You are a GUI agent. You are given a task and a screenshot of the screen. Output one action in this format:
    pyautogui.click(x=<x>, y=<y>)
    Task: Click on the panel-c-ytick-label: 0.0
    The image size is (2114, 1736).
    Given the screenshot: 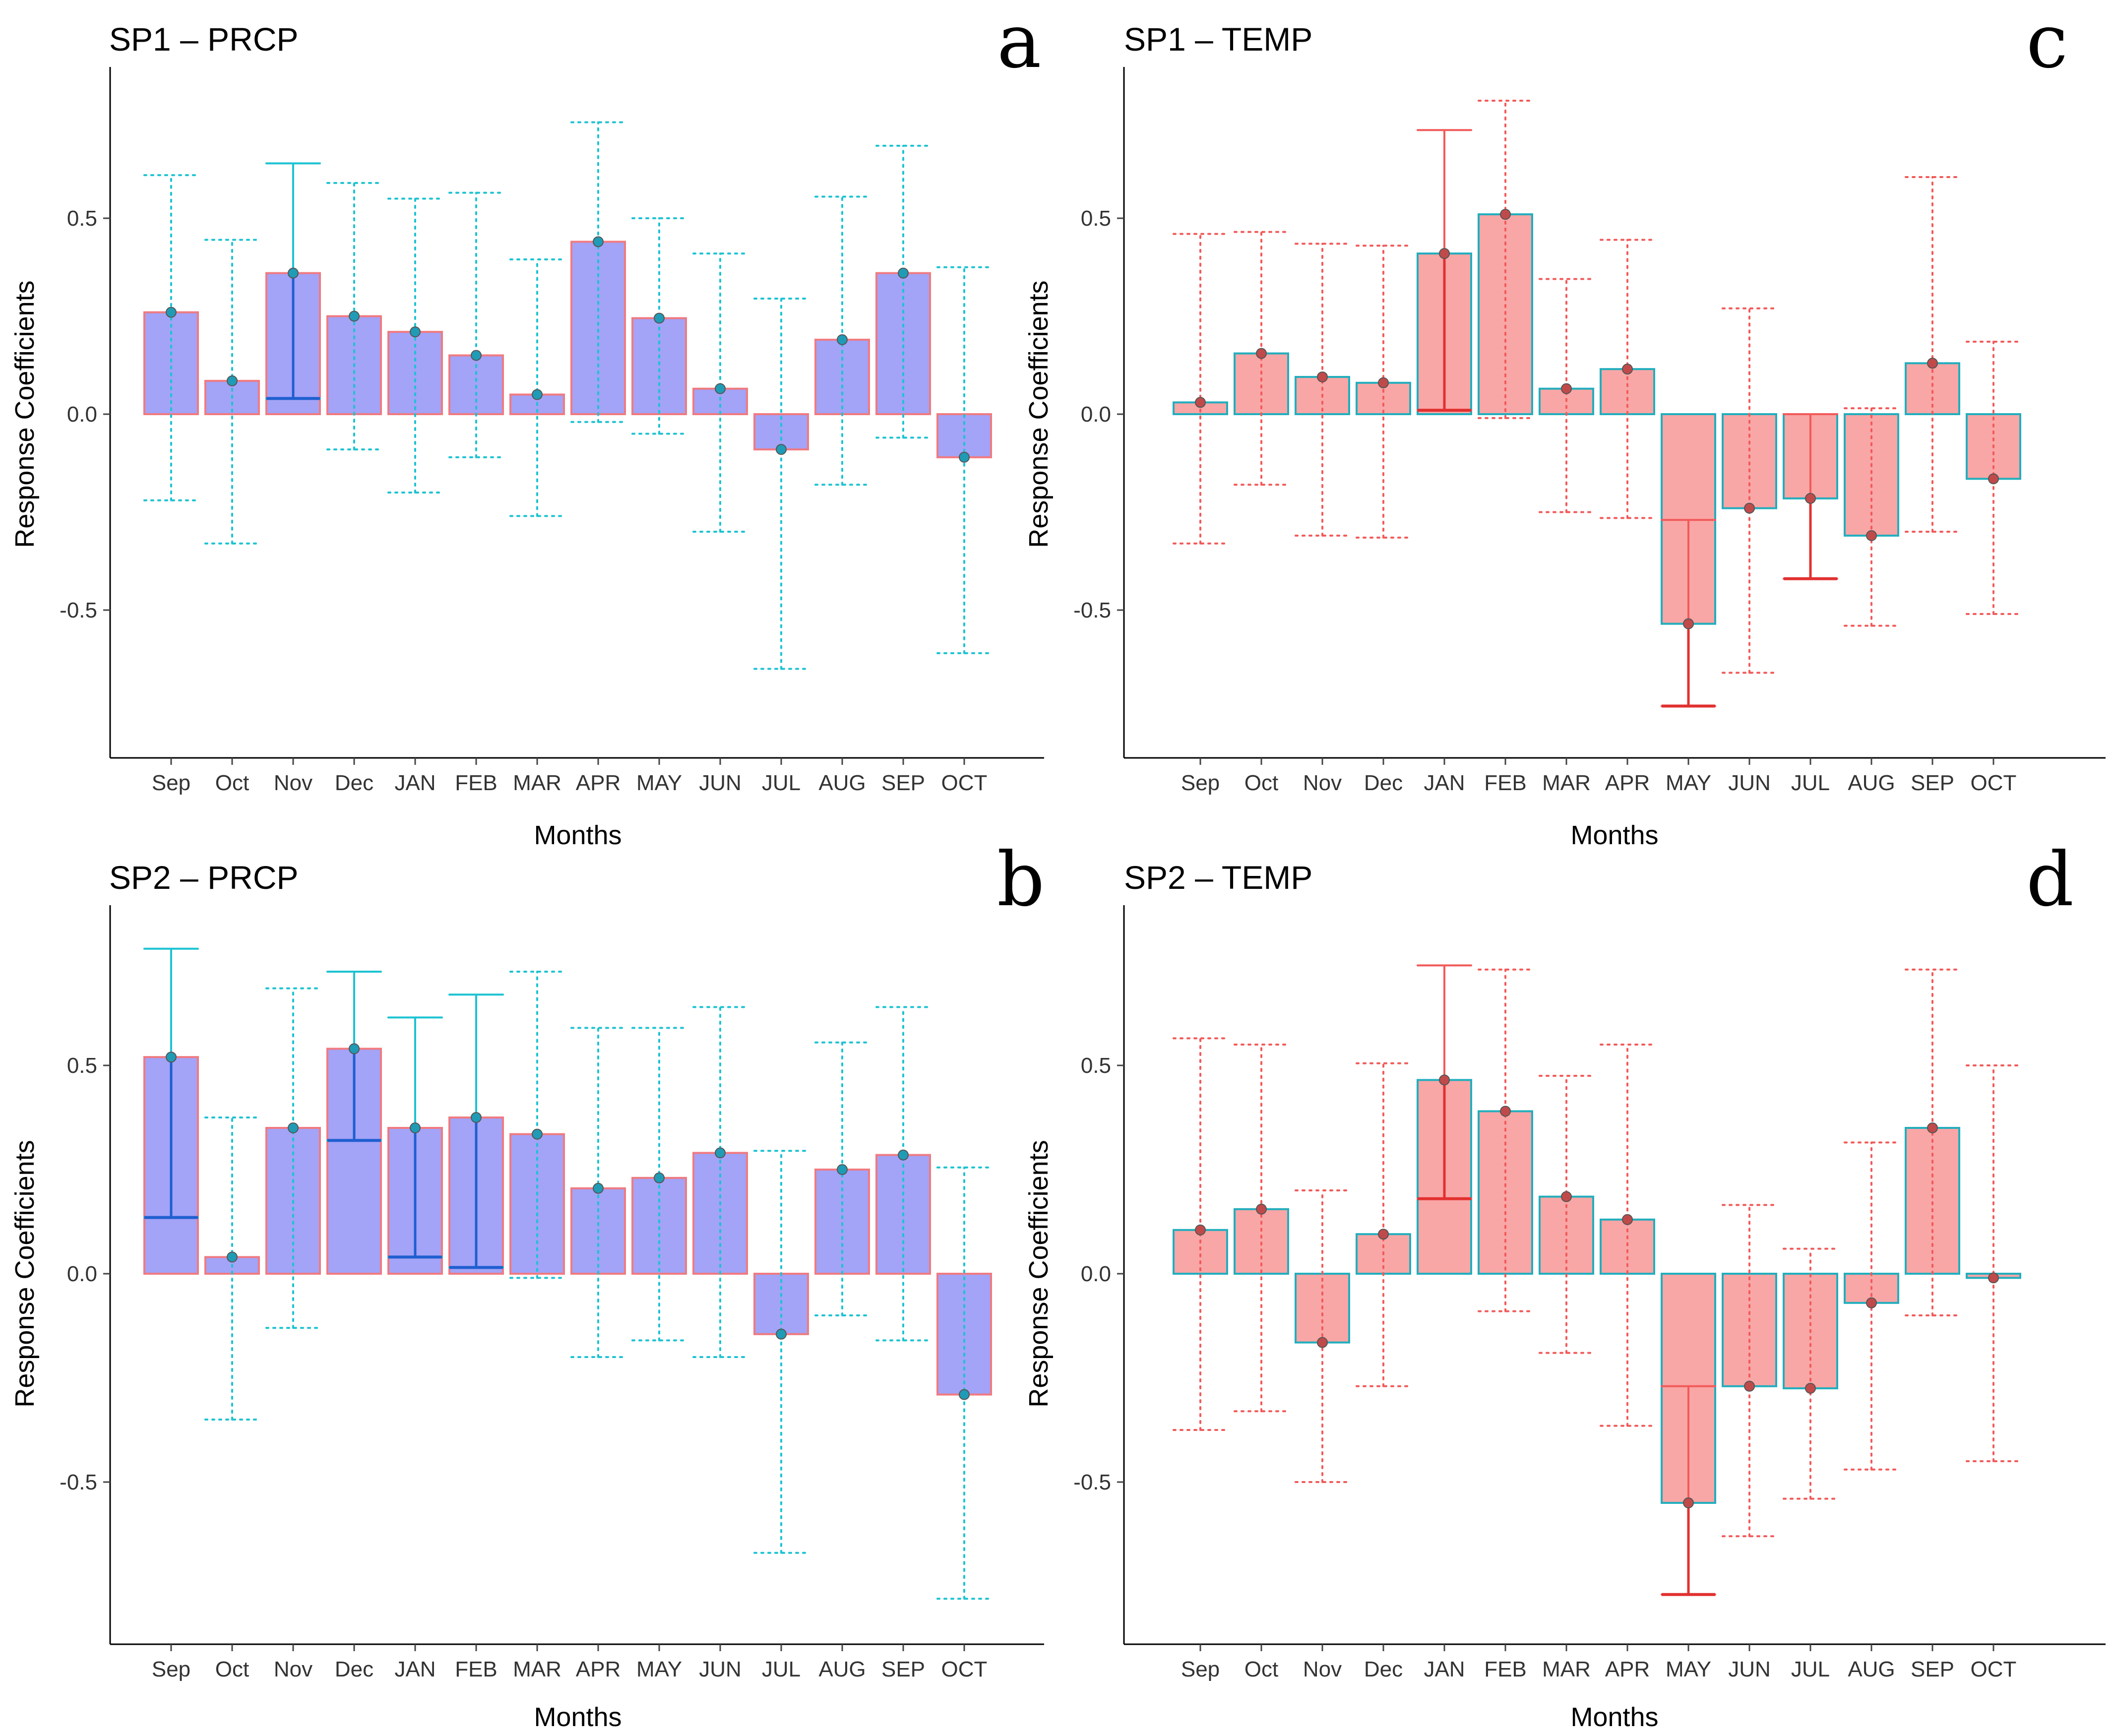 What is the action you would take?
    pyautogui.click(x=1096, y=414)
    